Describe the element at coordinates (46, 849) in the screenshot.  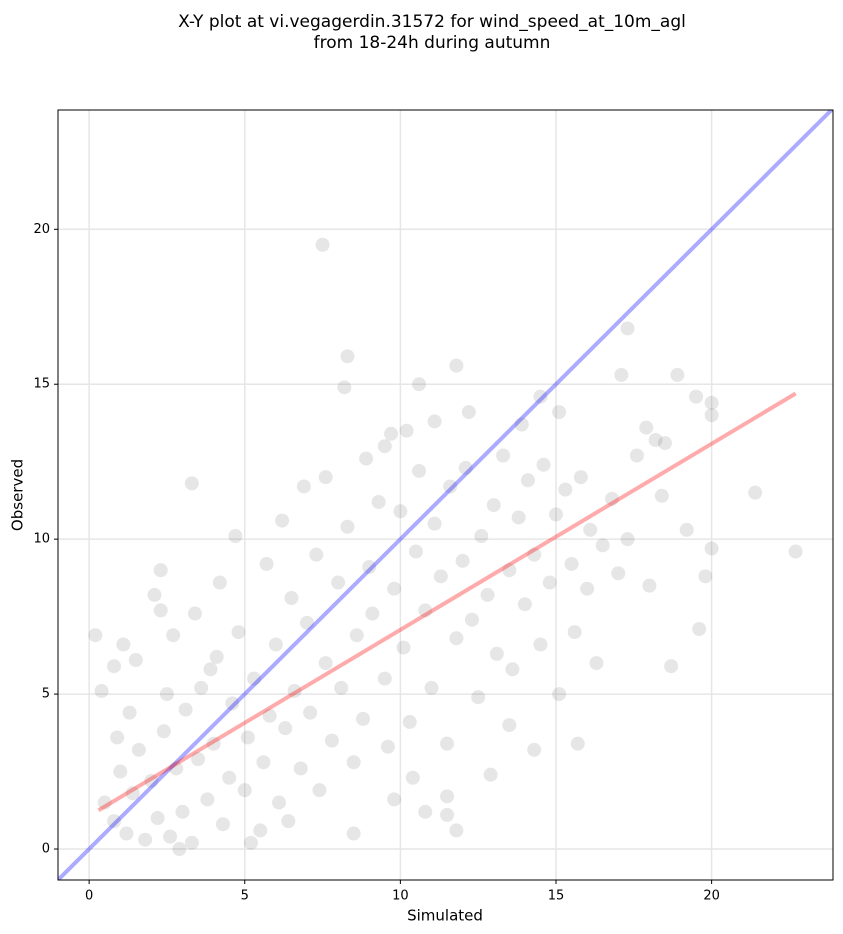
I see `y-tick-label: 0` at that location.